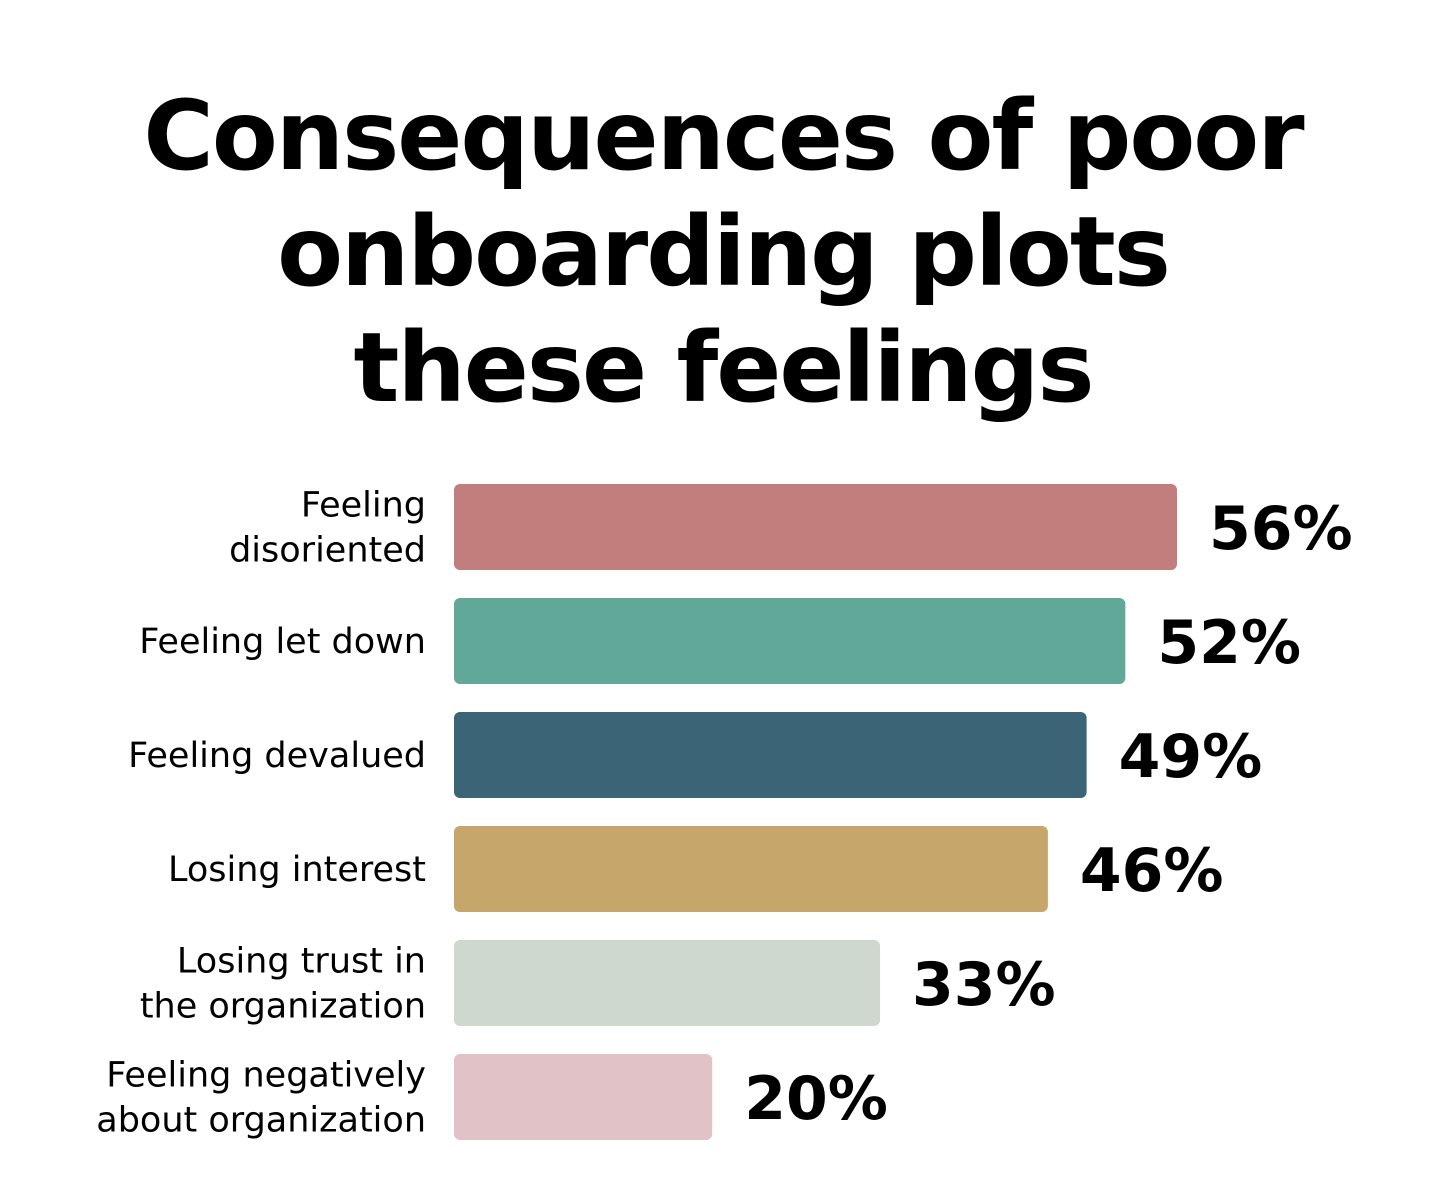 The image size is (1446, 1196). I want to click on category-label-line: Losing interest, so click(297, 870).